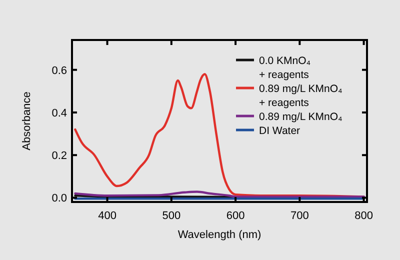 The image size is (400, 260). I want to click on y-tick-label: 0.4, so click(59, 113).